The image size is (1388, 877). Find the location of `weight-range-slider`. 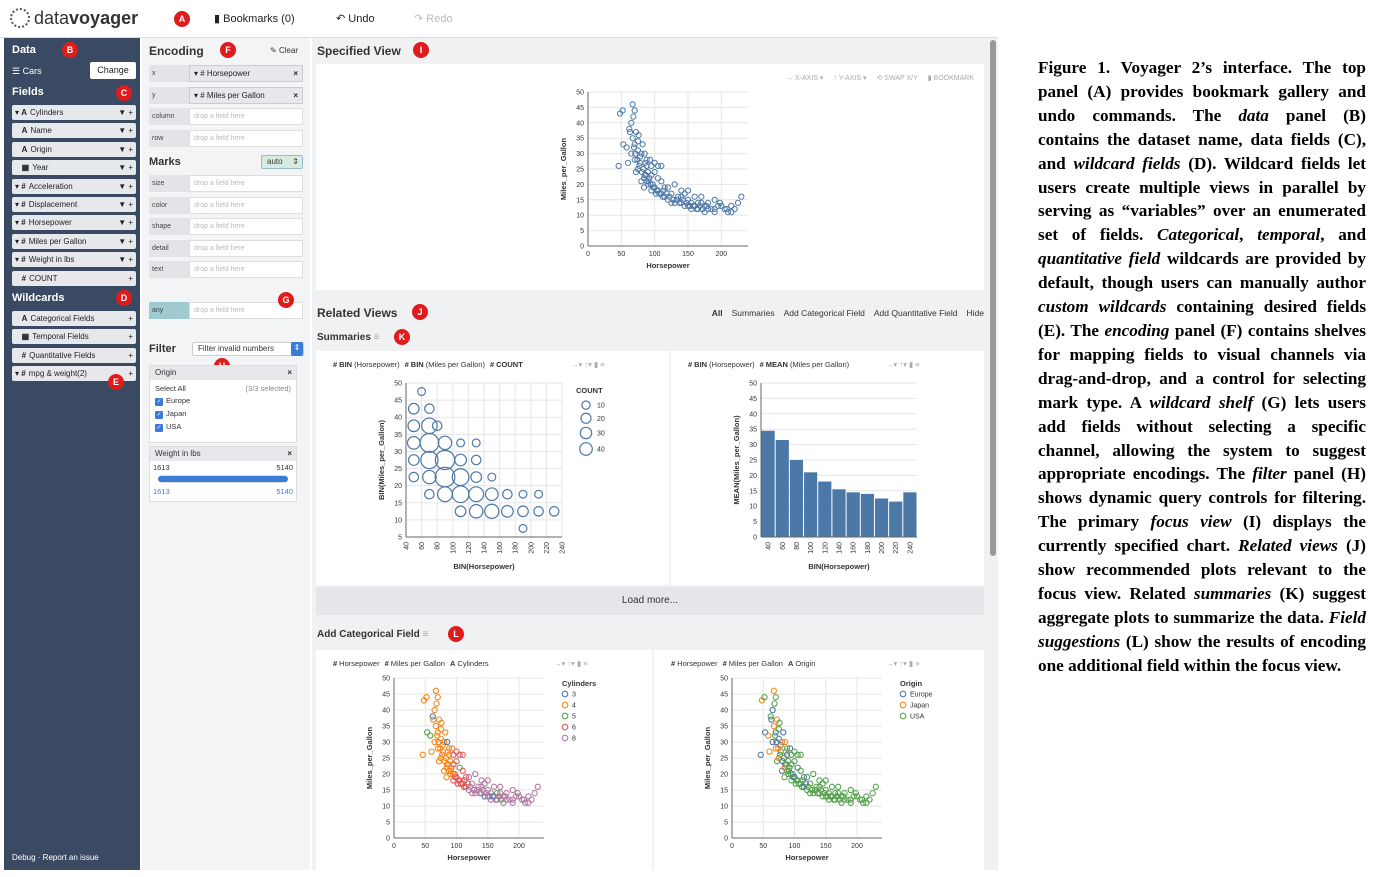

weight-range-slider is located at coordinates (223, 479).